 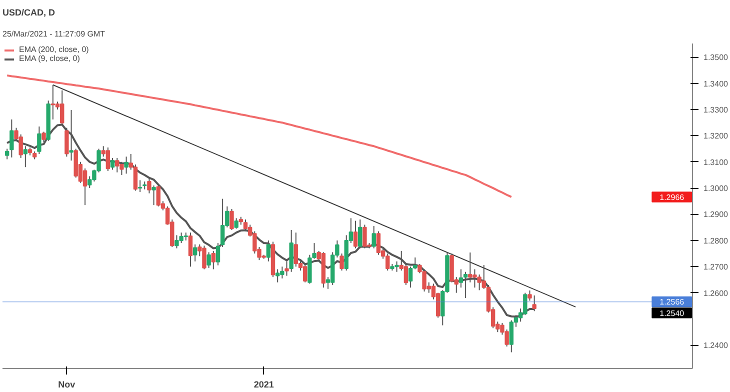 I want to click on y-tick-label: 1.2700, so click(x=716, y=267).